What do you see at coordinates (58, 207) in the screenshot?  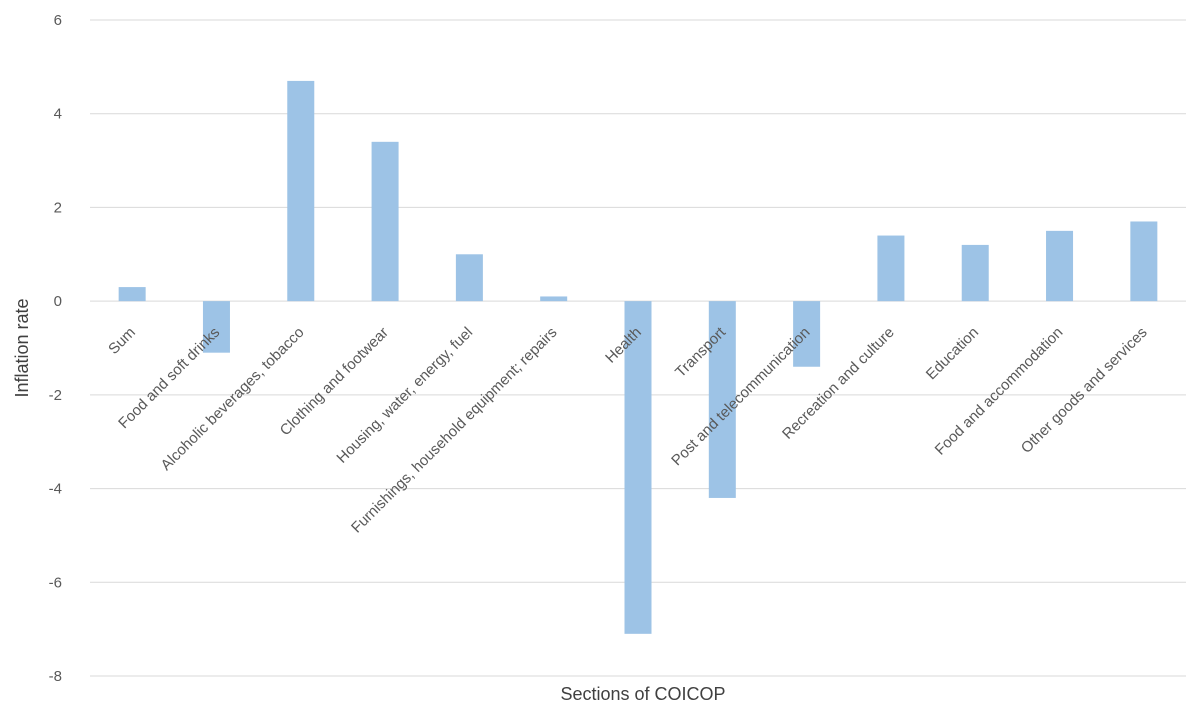 I see `y-tick-label: 2` at bounding box center [58, 207].